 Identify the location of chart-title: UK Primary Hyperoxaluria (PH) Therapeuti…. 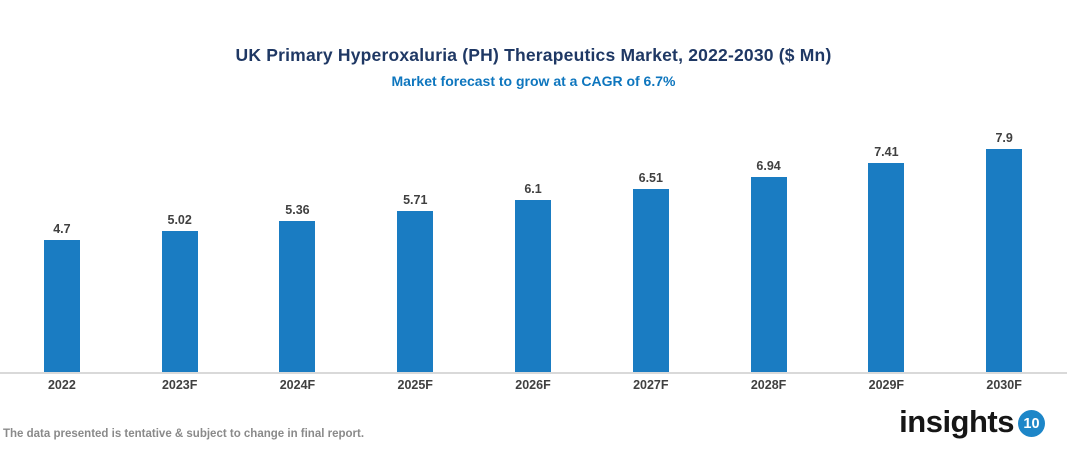
(533, 55).